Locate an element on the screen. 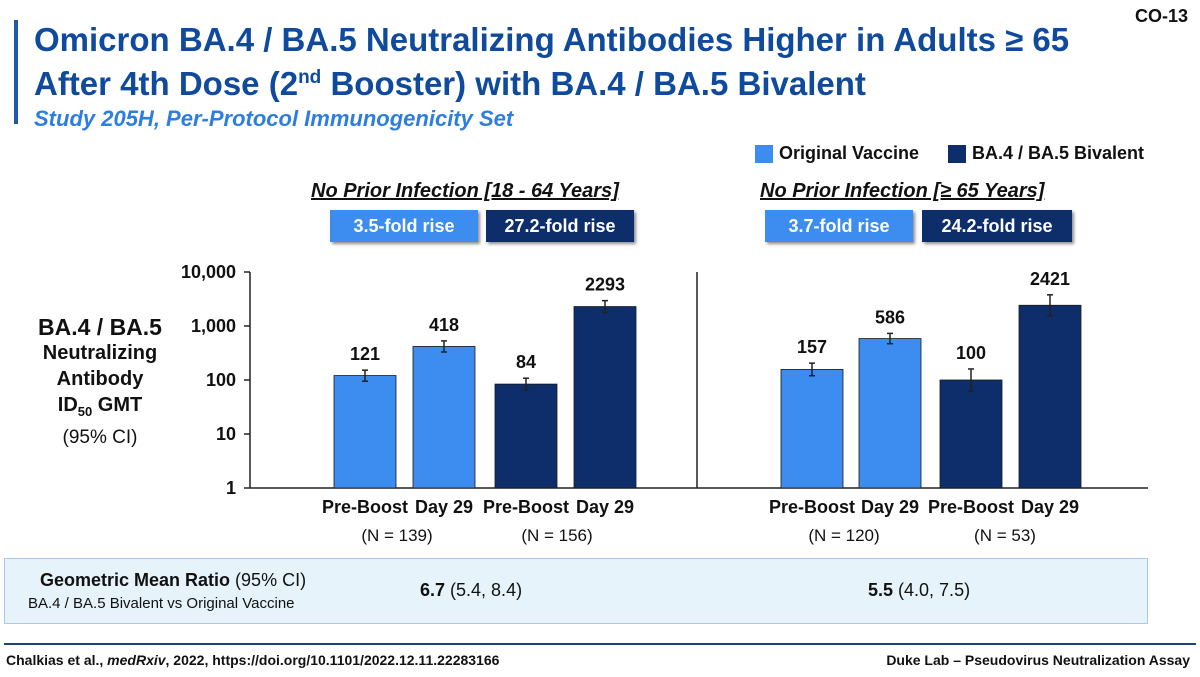  panel-2-fold-bivalent: 24.2-fold rise is located at coordinates (997, 226).